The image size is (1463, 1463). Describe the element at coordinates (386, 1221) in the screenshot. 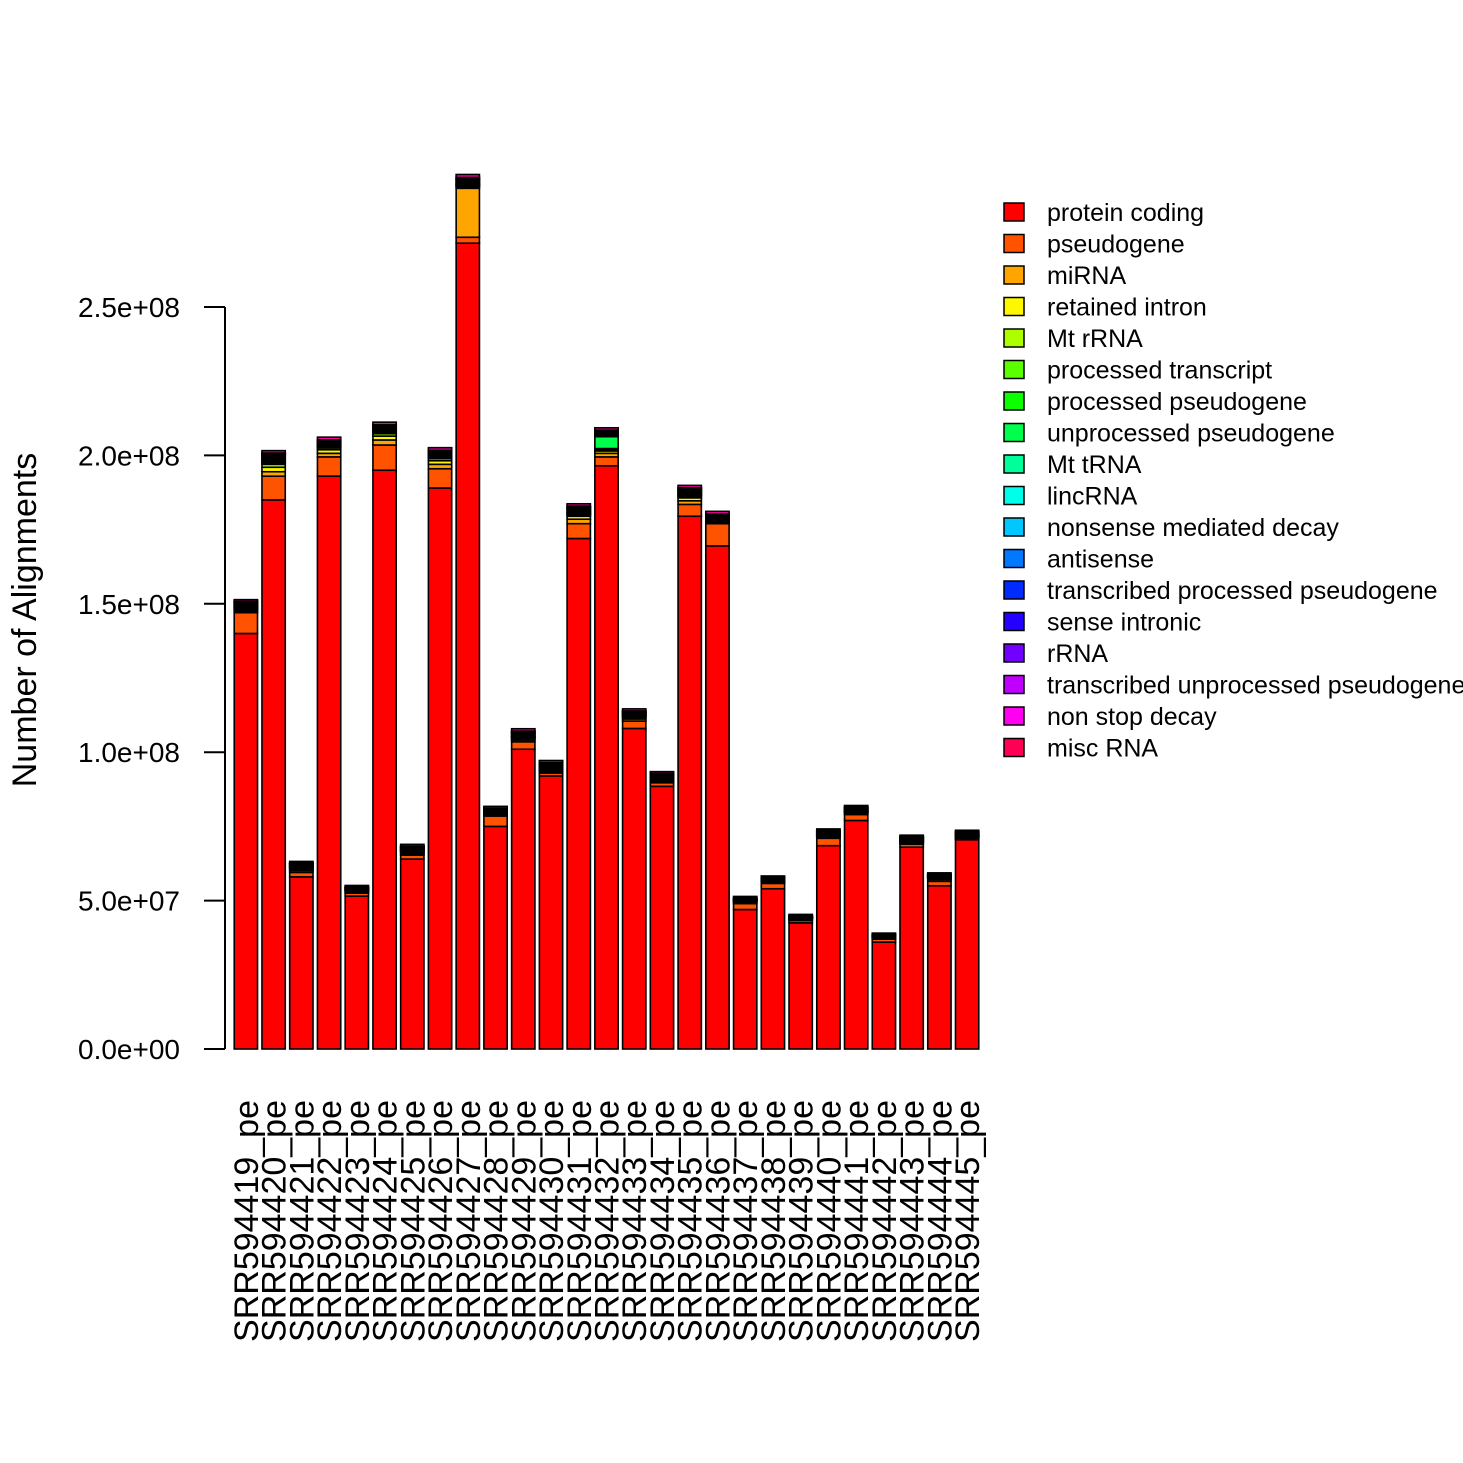

I see `x-tick-label: SRR594424_pe` at that location.